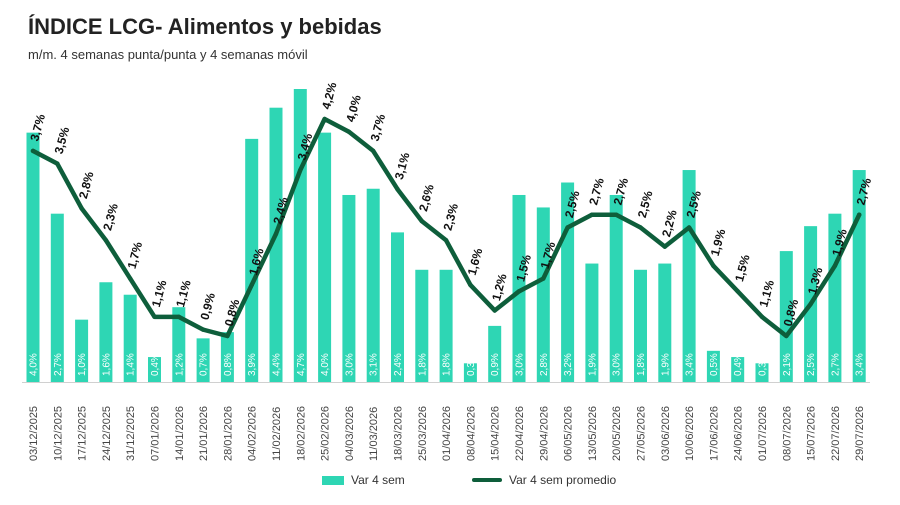  I want to click on bar-value-label: 1,6%, so click(106, 364).